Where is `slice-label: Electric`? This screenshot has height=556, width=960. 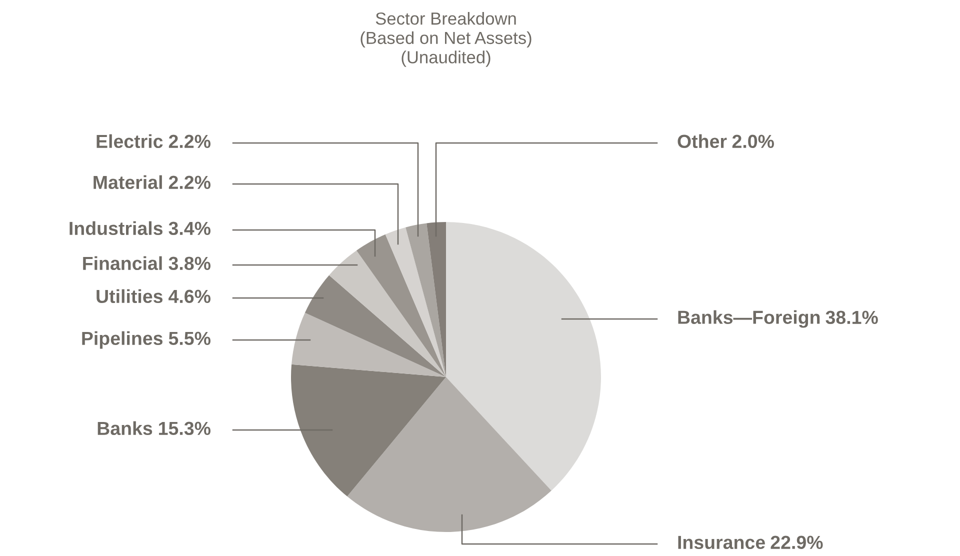
slice-label: Electric is located at coordinates (129, 141).